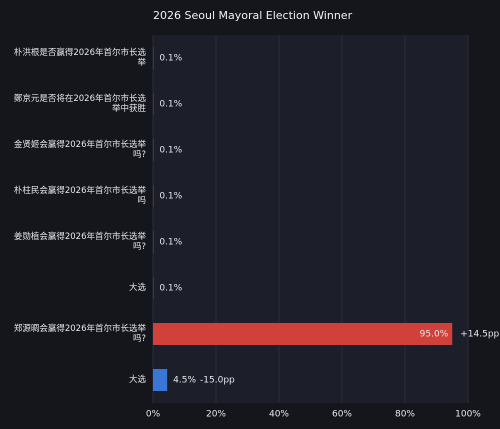 Image resolution: width=500 pixels, height=429 pixels. What do you see at coordinates (79, 150) in the screenshot?
I see `y-tick-label: 金贤姬会赢得2026年首尔市长选举吗?` at bounding box center [79, 150].